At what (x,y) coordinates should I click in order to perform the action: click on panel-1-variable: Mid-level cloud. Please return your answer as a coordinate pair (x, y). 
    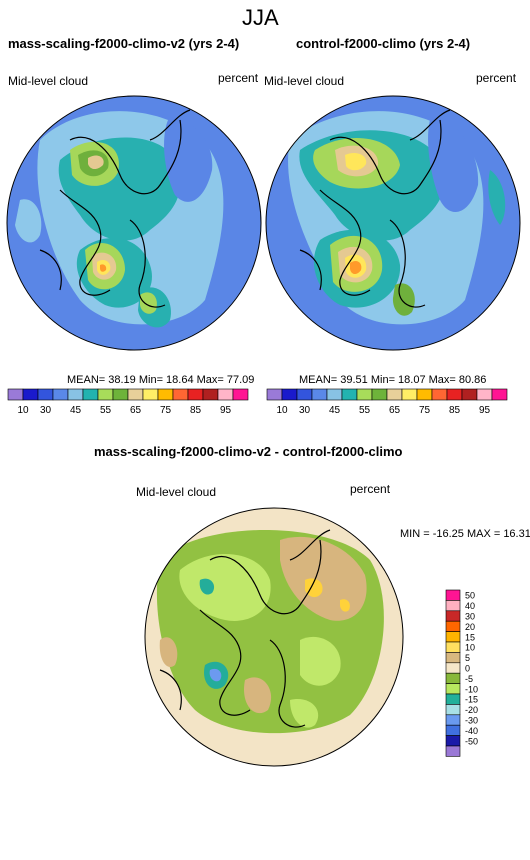
    Looking at the image, I should click on (48, 81).